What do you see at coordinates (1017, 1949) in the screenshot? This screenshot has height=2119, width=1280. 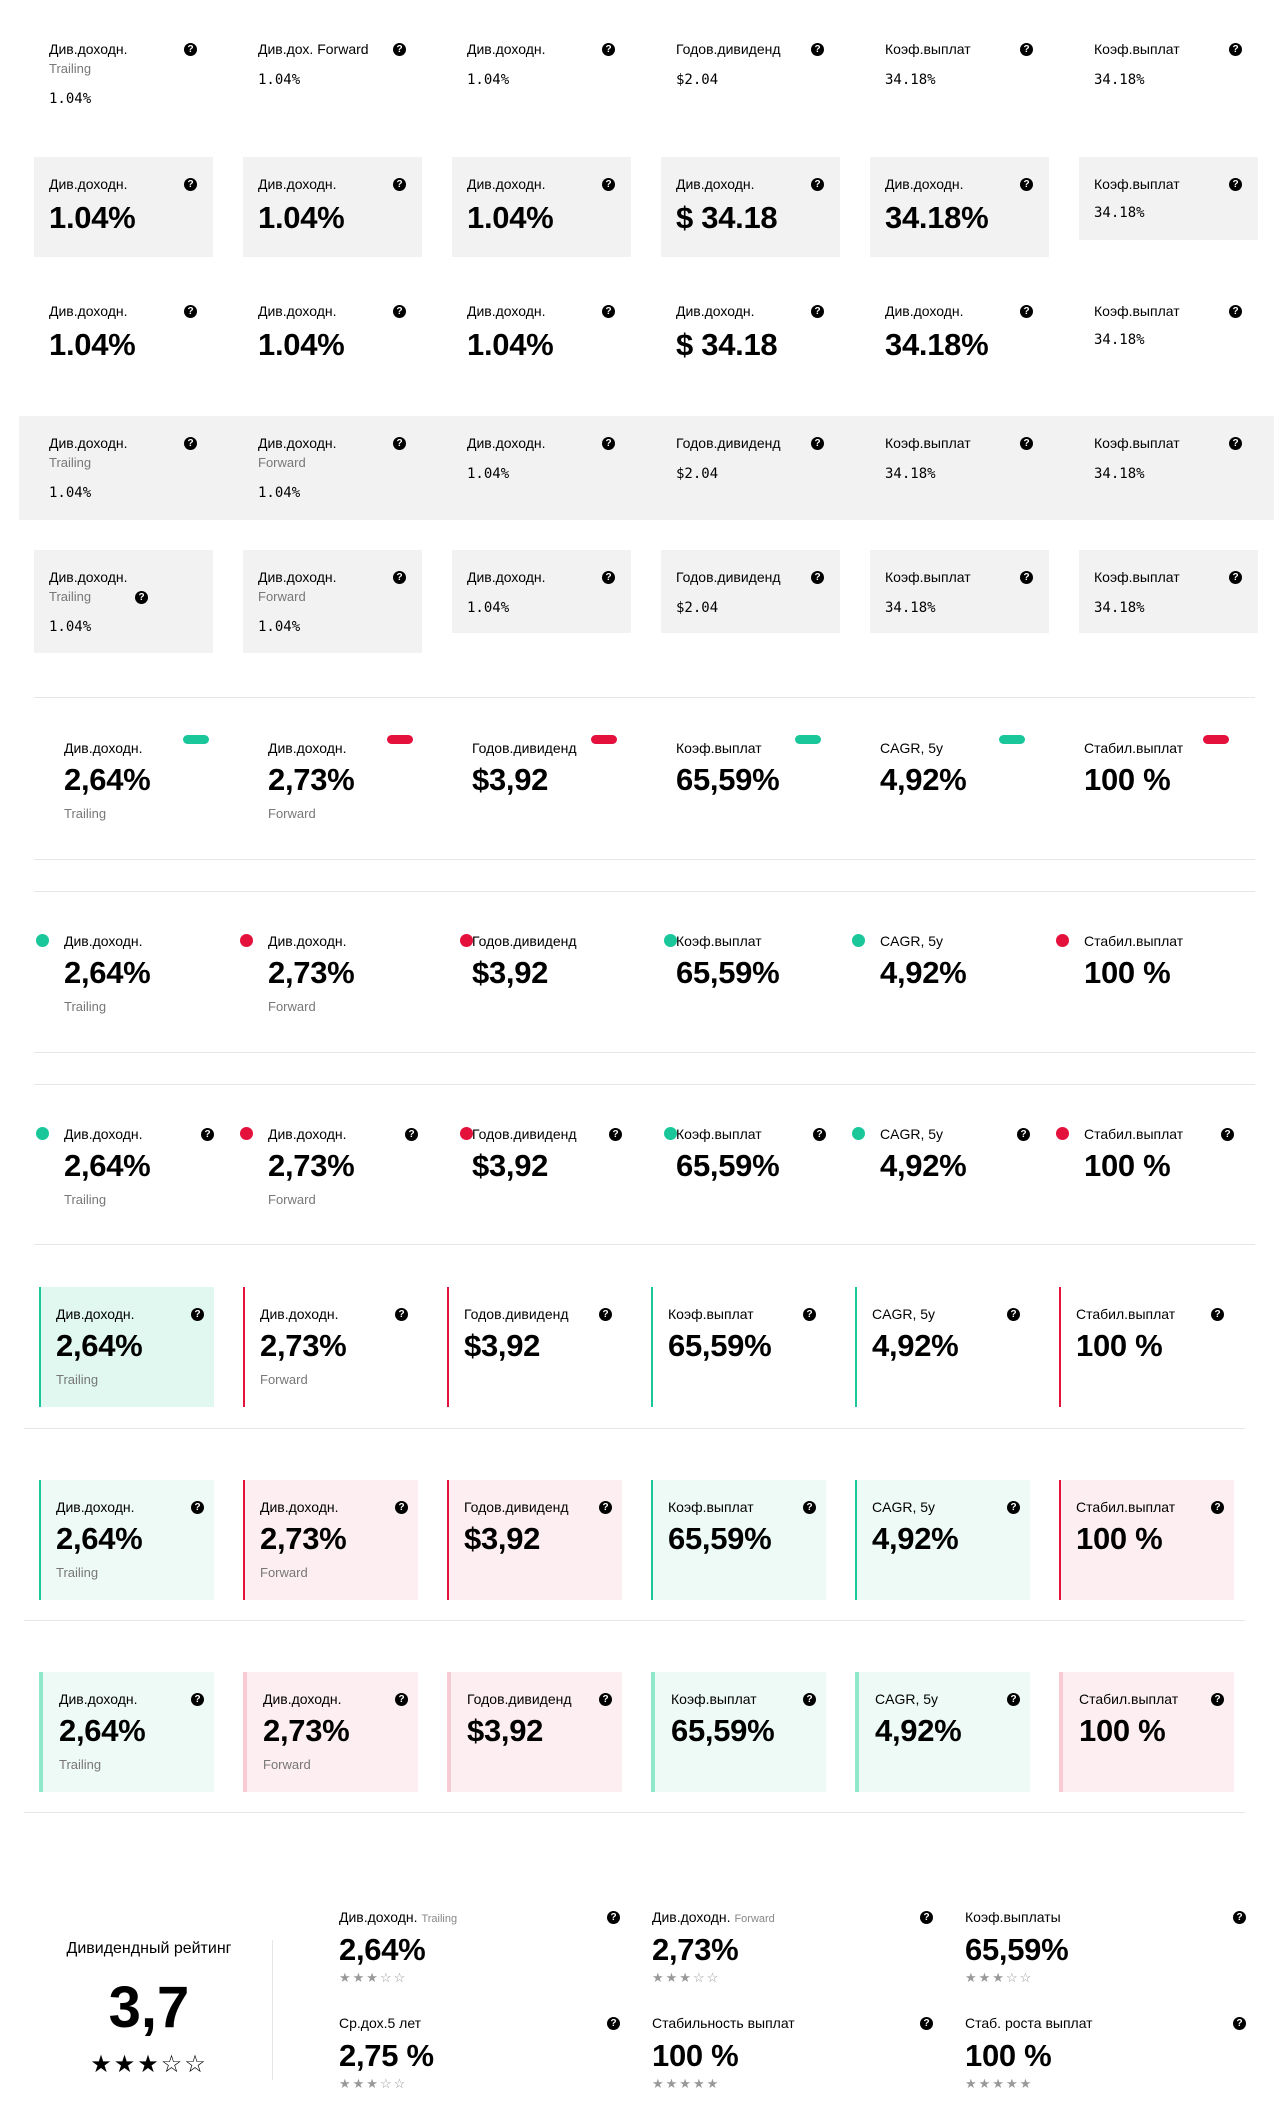 I see `rating-metric-value: 65,59%` at bounding box center [1017, 1949].